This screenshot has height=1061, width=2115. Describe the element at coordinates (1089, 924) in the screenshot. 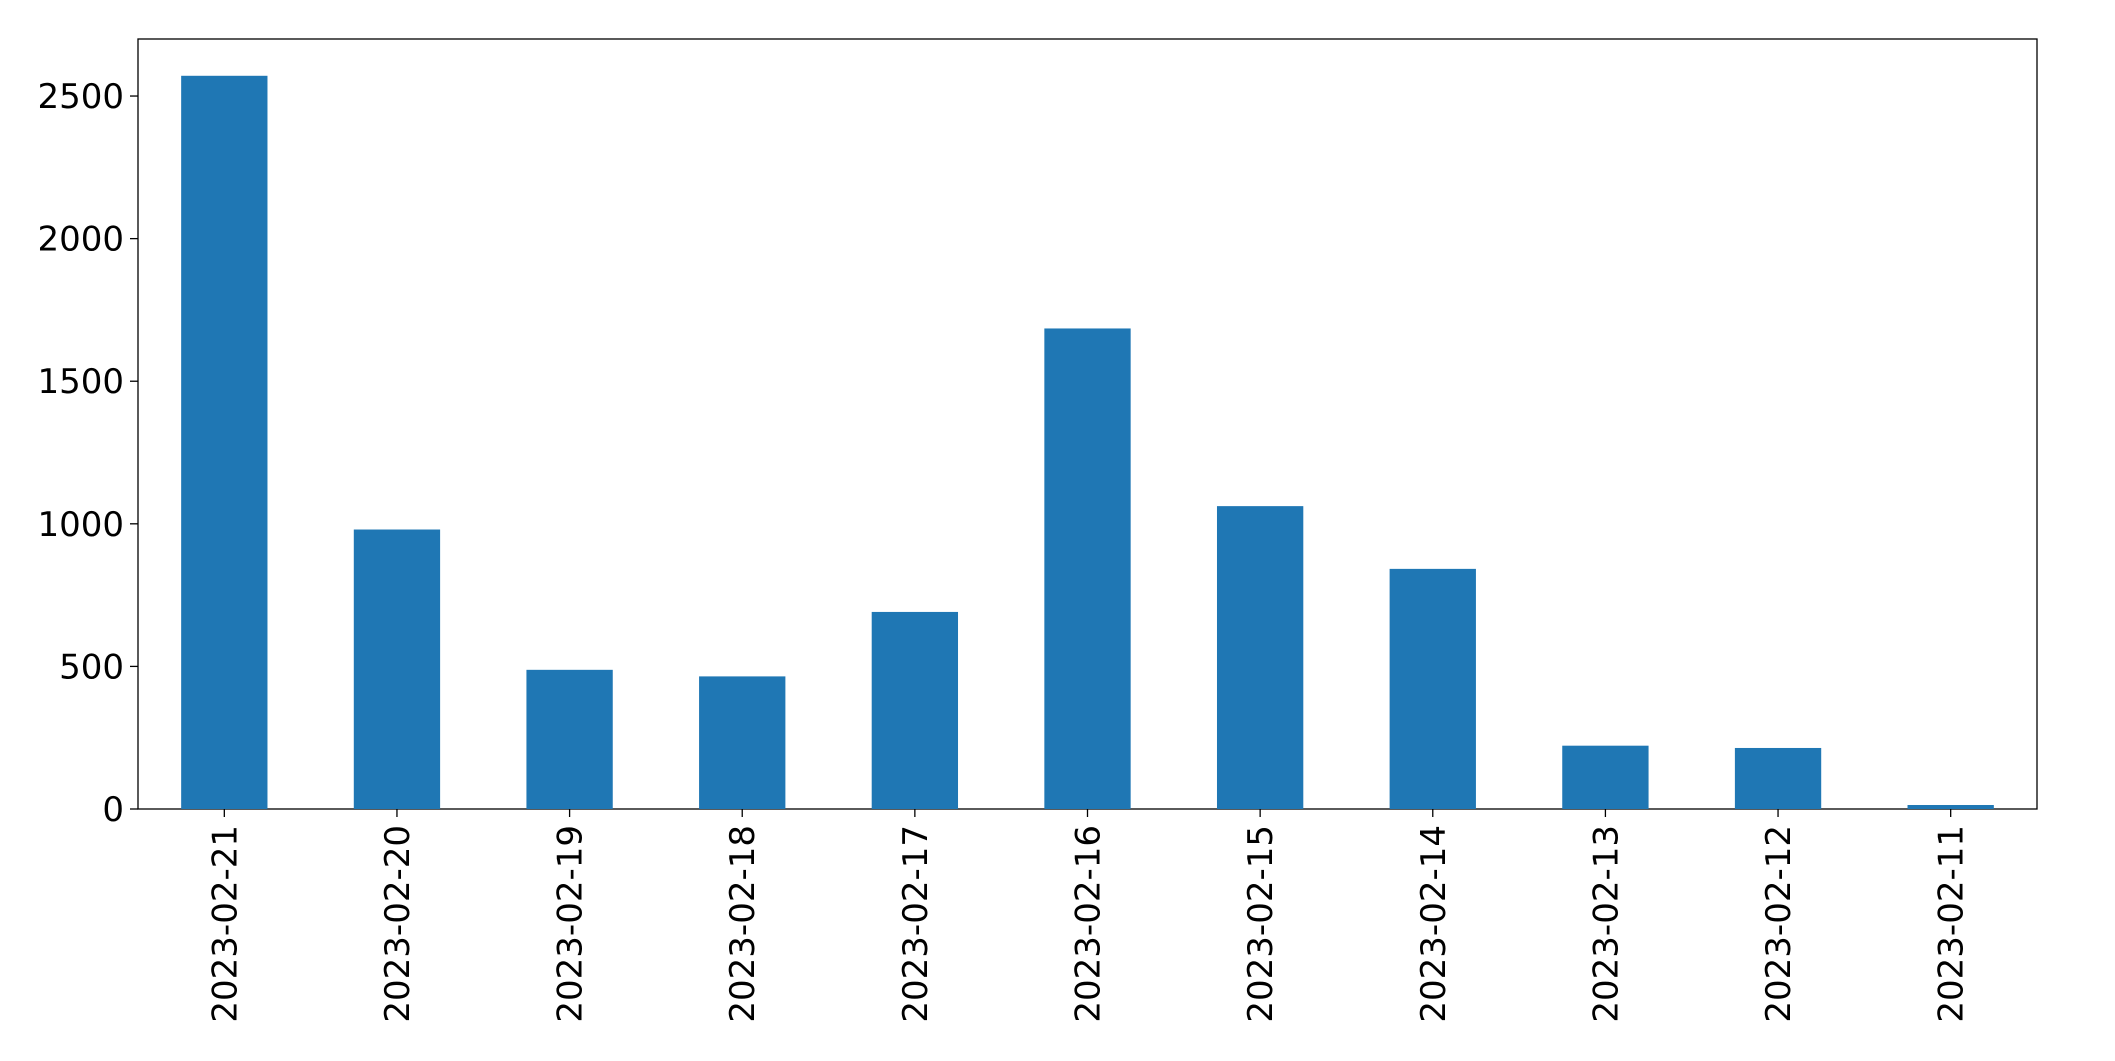

I see `x-tick-label: 2023-02-16` at that location.